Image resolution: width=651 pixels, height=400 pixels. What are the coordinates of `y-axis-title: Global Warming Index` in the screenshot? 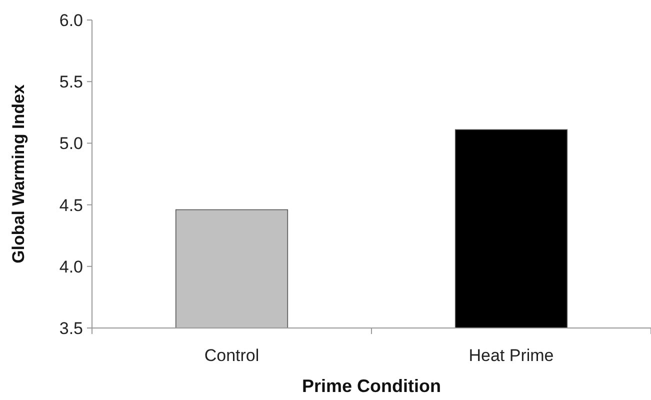 It's located at (18, 174).